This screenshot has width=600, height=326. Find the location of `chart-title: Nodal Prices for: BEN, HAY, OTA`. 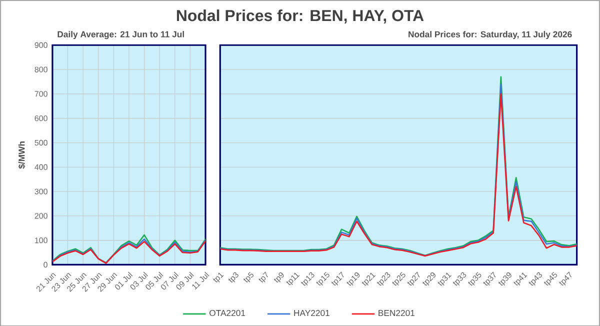

chart-title: Nodal Prices for: BEN, HAY, OTA is located at coordinates (300, 16).